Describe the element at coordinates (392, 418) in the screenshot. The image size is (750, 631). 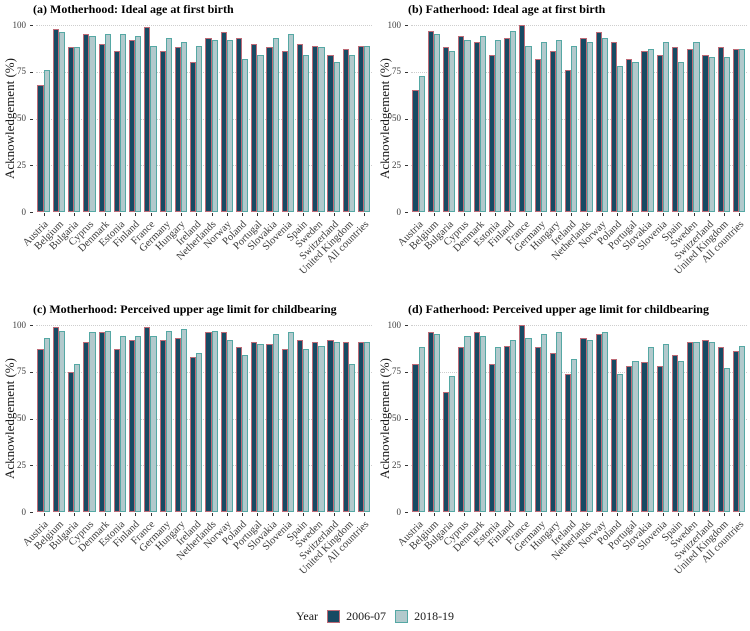
I see `y-axis-ticks: 0 25 50 75 100` at that location.